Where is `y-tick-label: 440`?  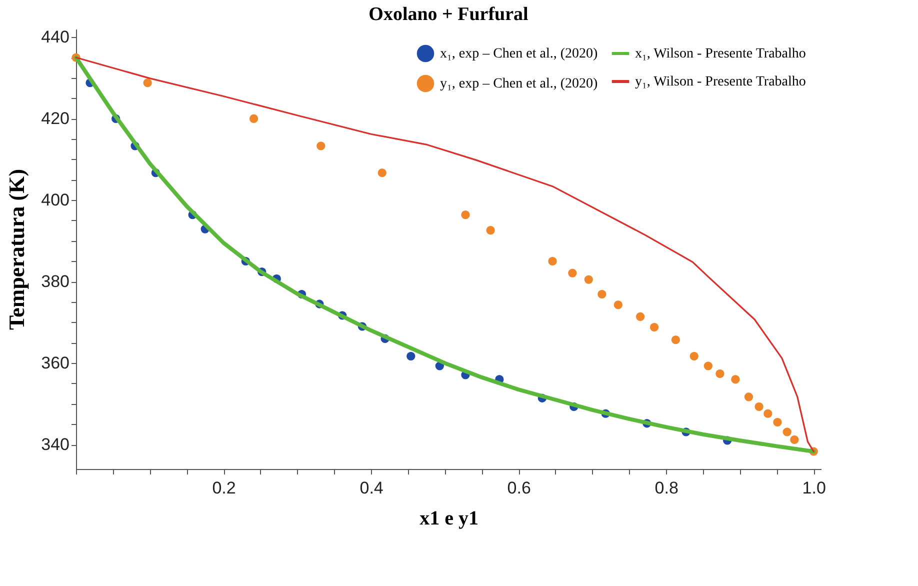
y-tick-label: 440 is located at coordinates (55, 37).